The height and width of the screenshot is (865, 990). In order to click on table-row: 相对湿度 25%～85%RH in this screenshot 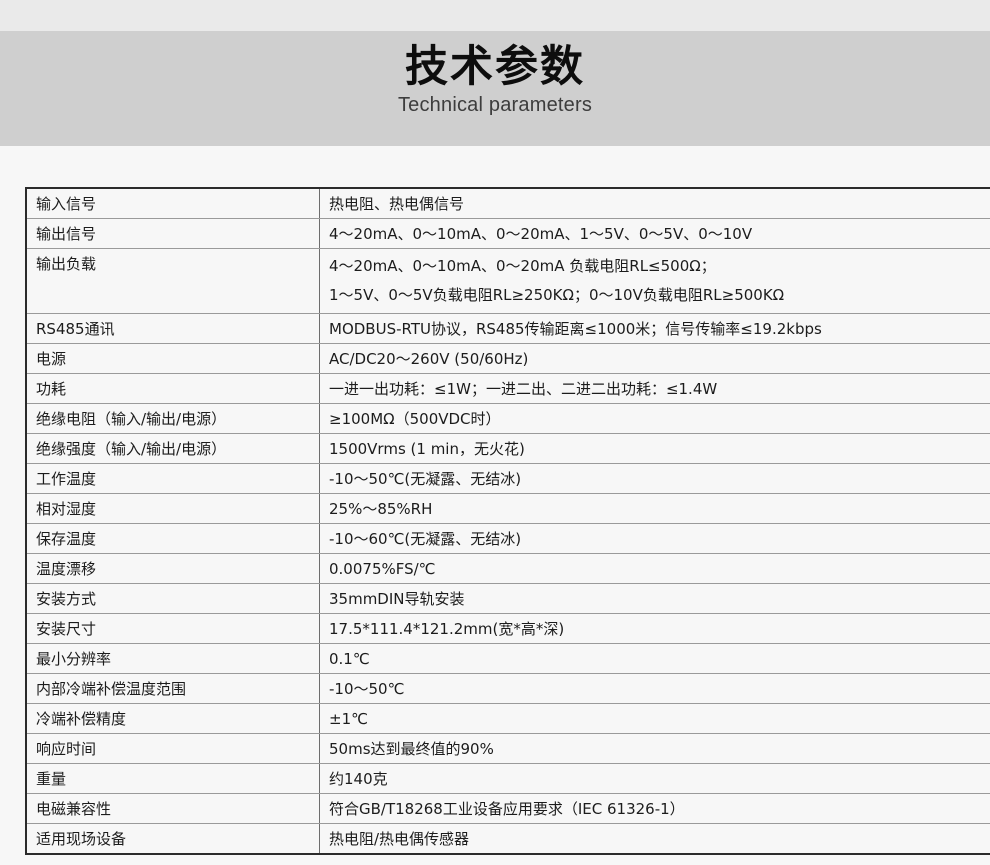, I will do `click(508, 508)`.